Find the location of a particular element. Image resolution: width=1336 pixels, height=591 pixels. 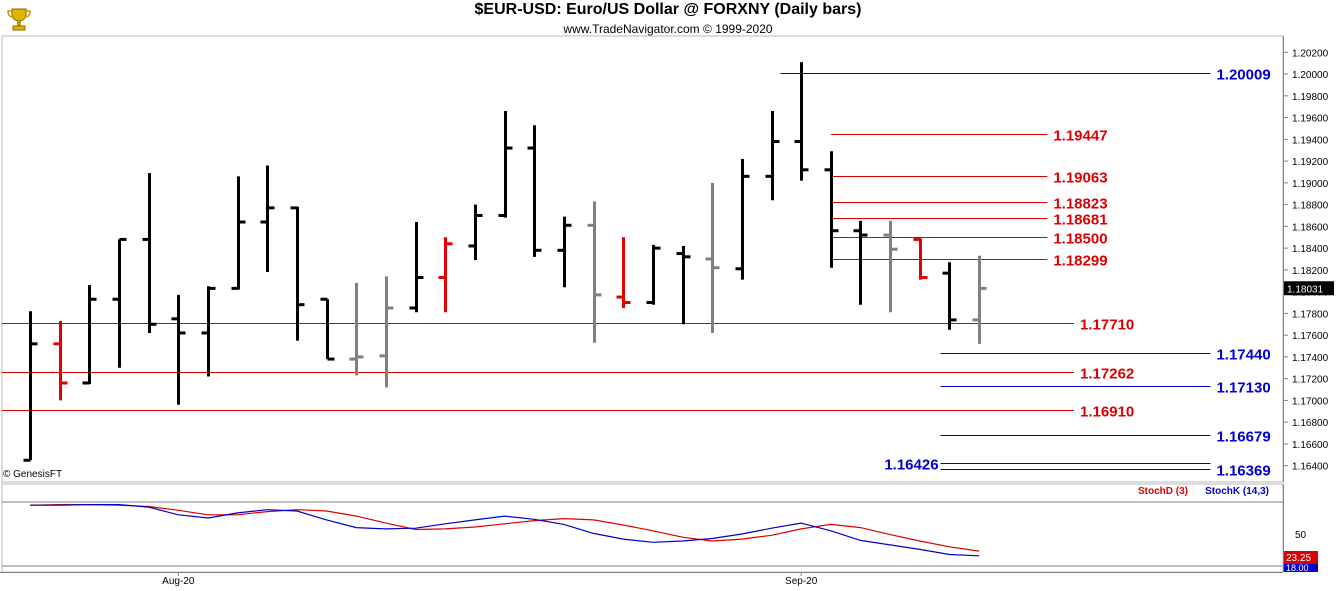

stoch-d-line is located at coordinates (504, 528).